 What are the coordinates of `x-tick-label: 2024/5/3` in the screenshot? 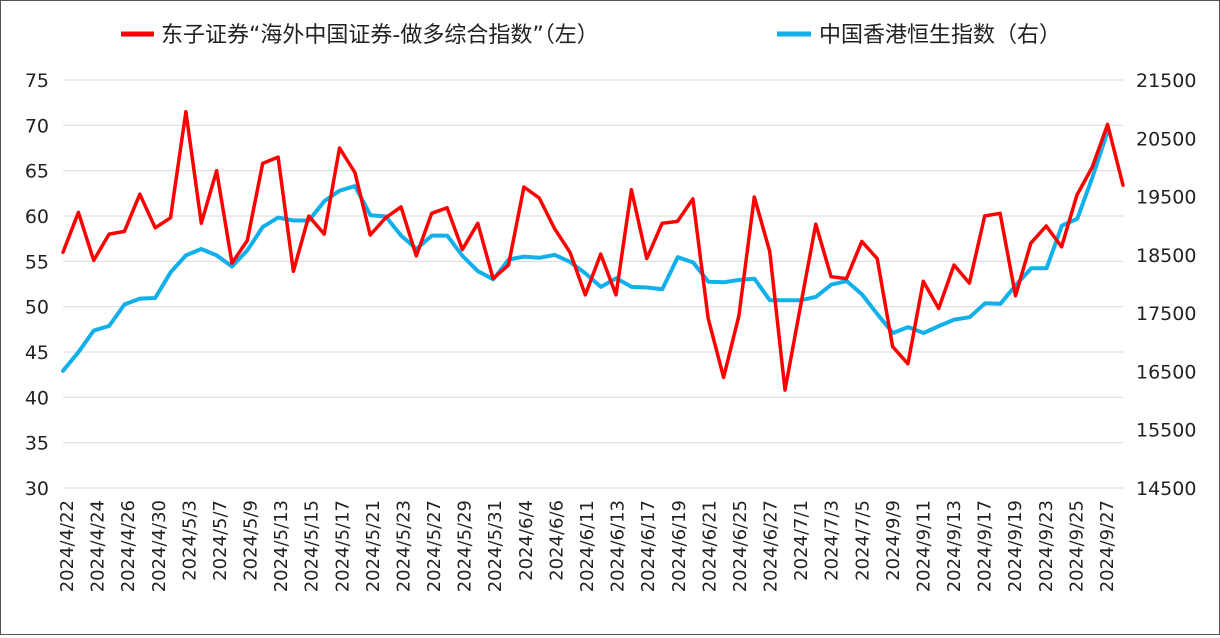 It's located at (189, 540).